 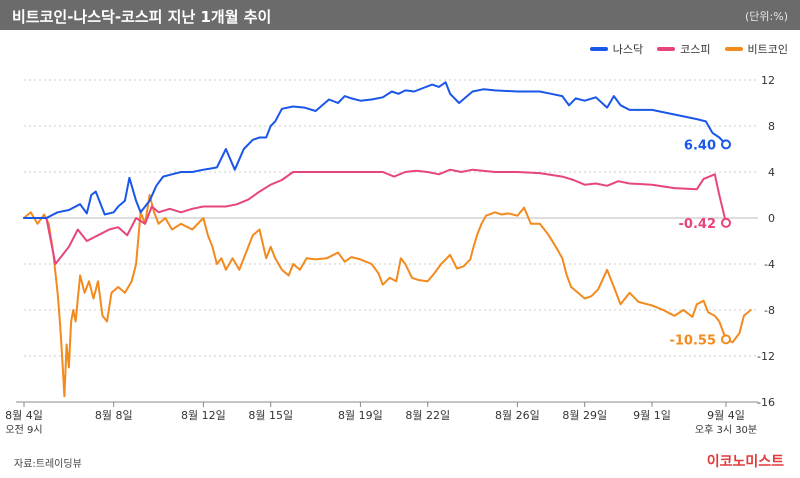 What do you see at coordinates (726, 415) in the screenshot?
I see `x-tick-label: 9월 4일` at bounding box center [726, 415].